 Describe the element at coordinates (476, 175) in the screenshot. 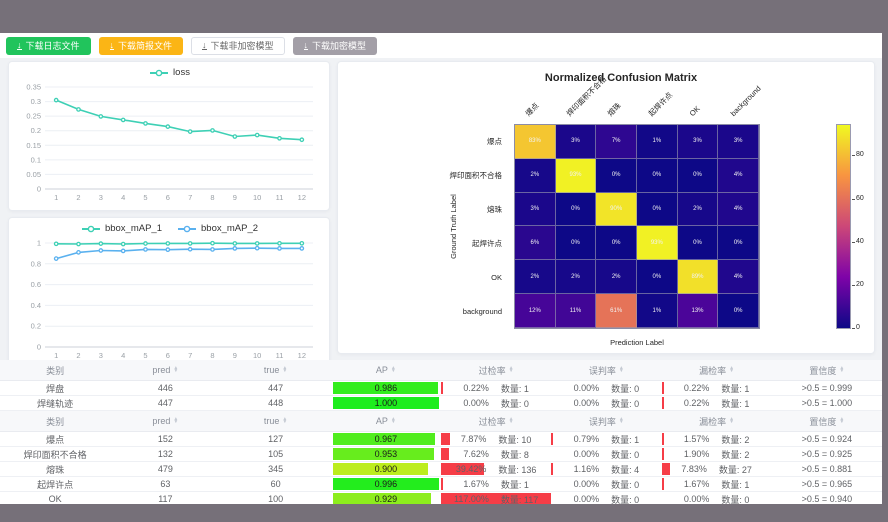

I see `cm-row-label: 焊印面积不合格` at that location.